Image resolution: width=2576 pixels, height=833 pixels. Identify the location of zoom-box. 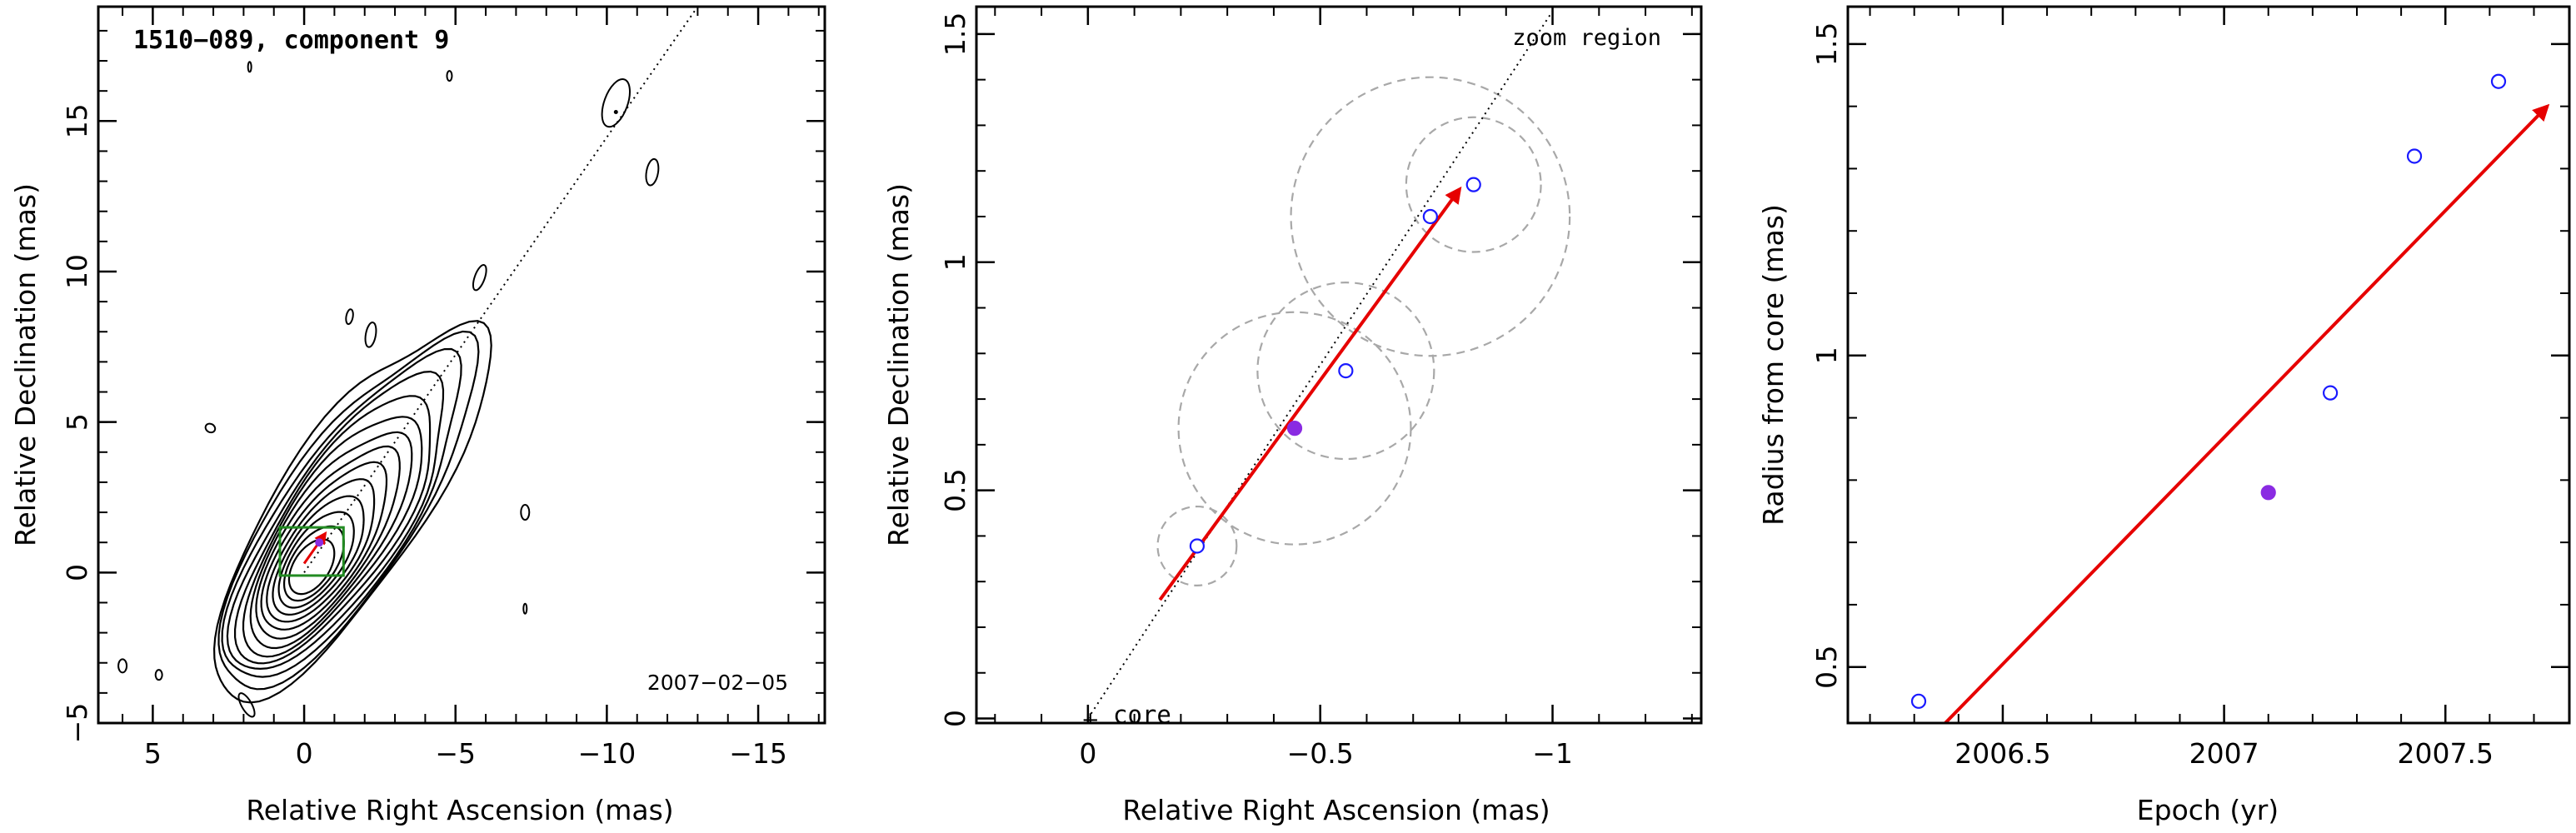
(311, 551).